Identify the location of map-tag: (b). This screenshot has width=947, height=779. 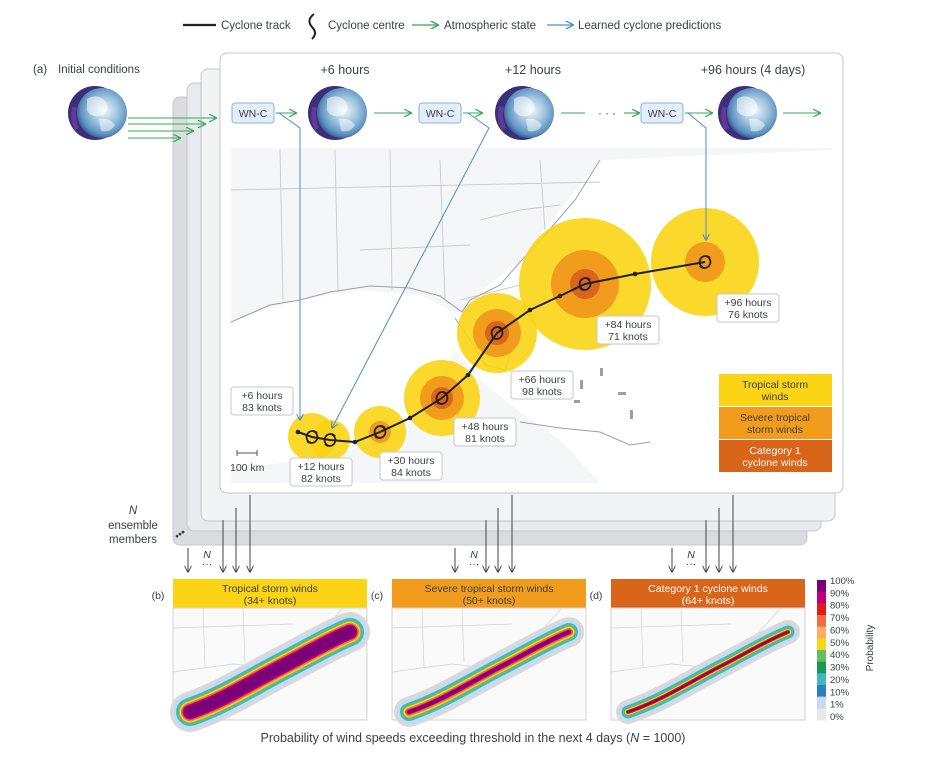
(158, 596).